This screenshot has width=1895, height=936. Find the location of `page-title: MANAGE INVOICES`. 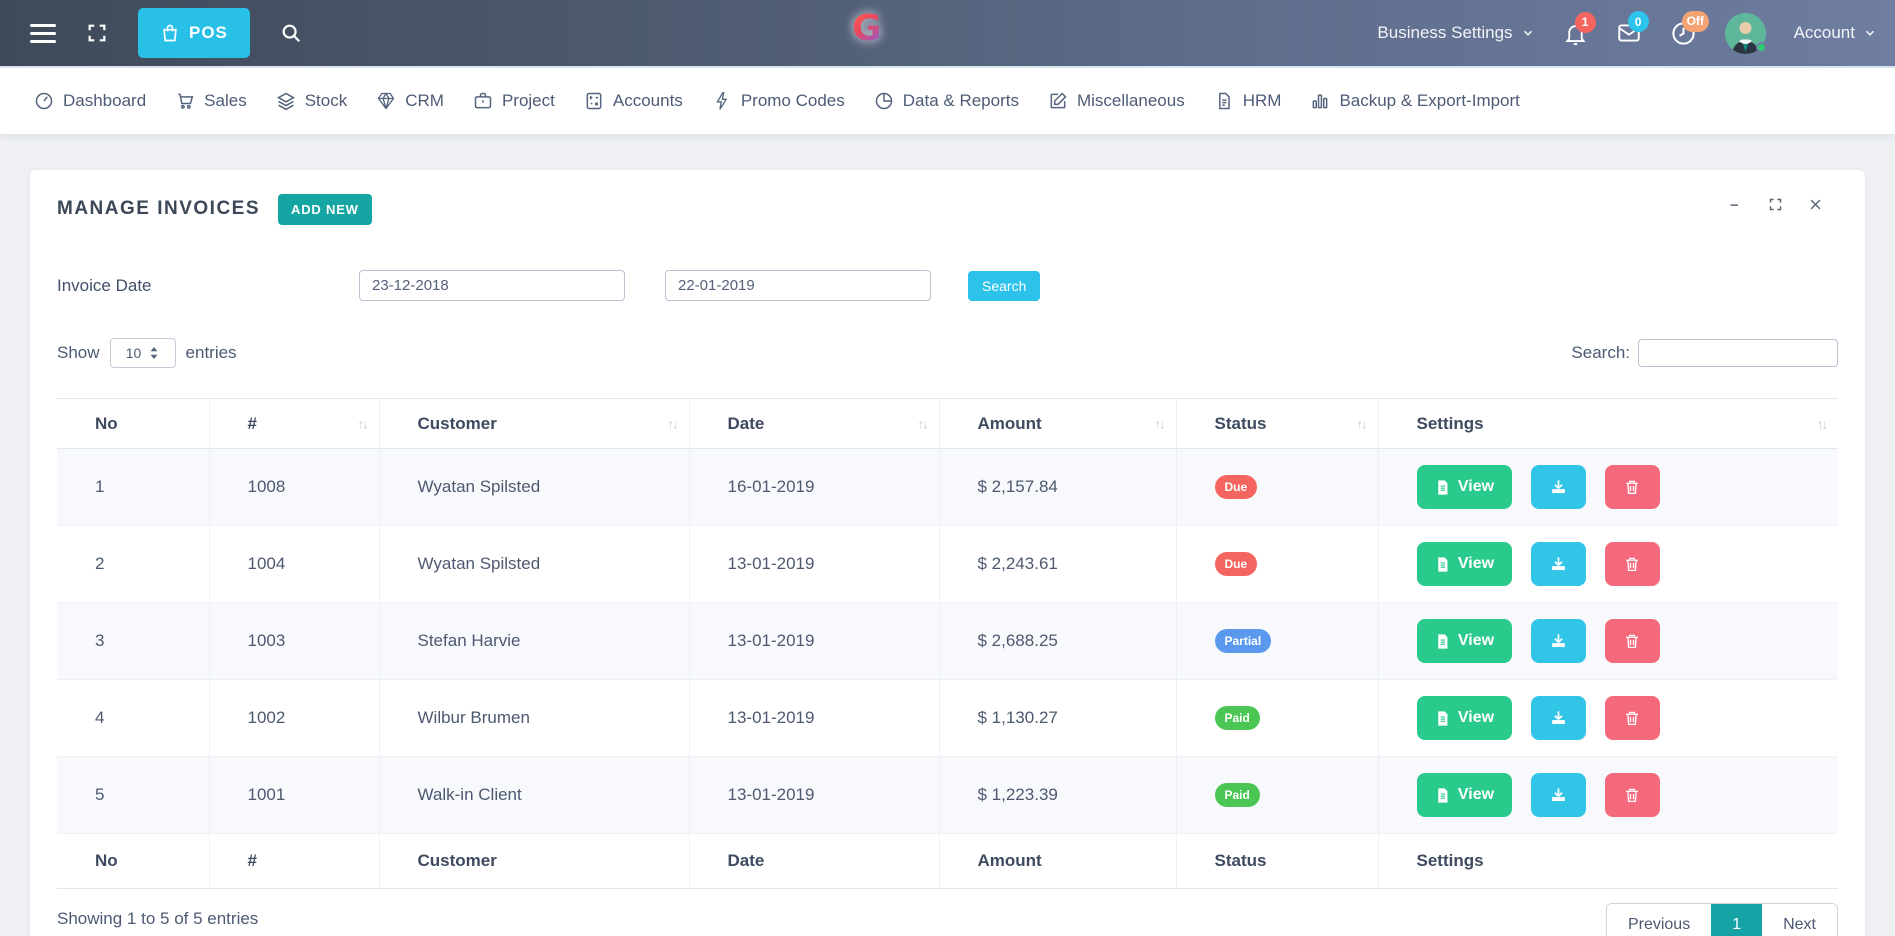

page-title: MANAGE INVOICES is located at coordinates (159, 208).